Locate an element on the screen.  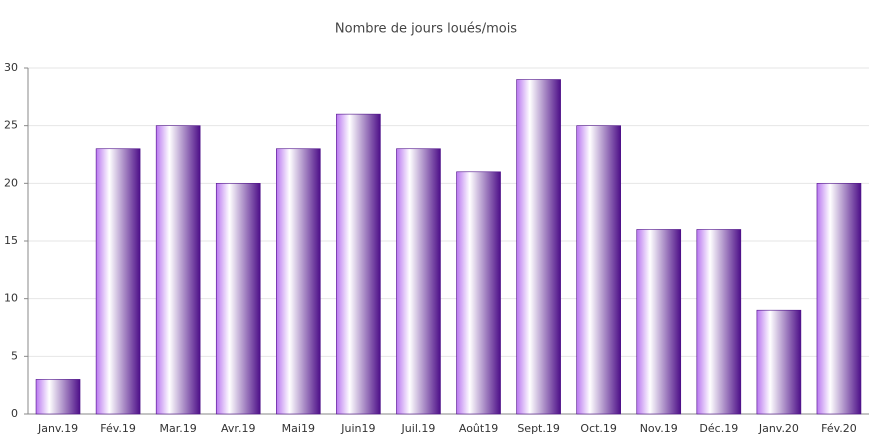
y-tick-label: 30 is located at coordinates (11, 67).